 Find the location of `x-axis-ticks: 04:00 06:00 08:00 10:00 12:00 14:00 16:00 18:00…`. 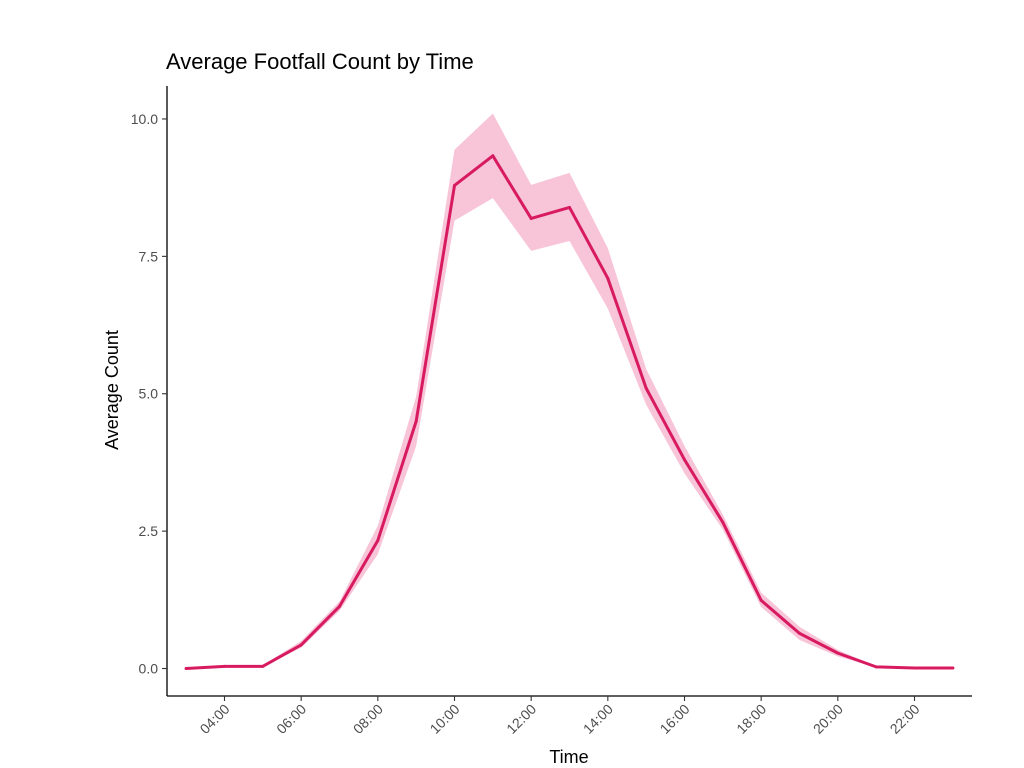

x-axis-ticks: 04:00 06:00 08:00 10:00 12:00 14:00 16:00 18:00… is located at coordinates (560, 716).